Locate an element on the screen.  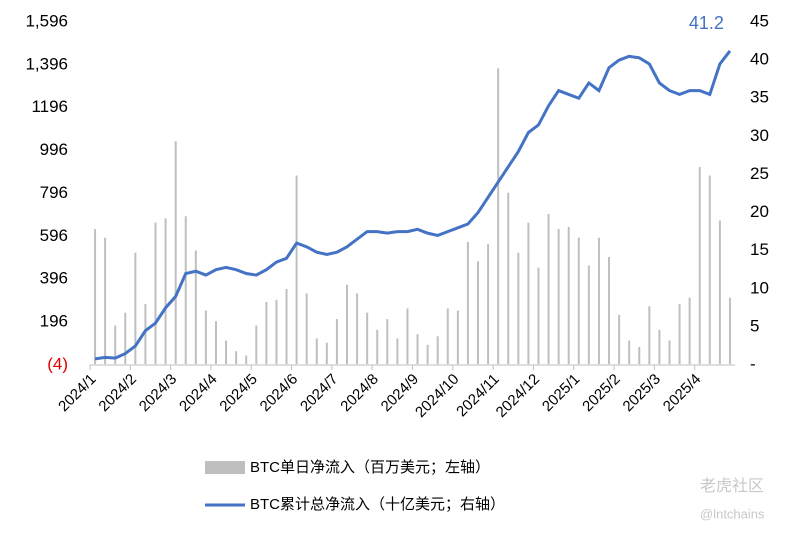
x-tick-label: 2025/3 is located at coordinates (642, 393).